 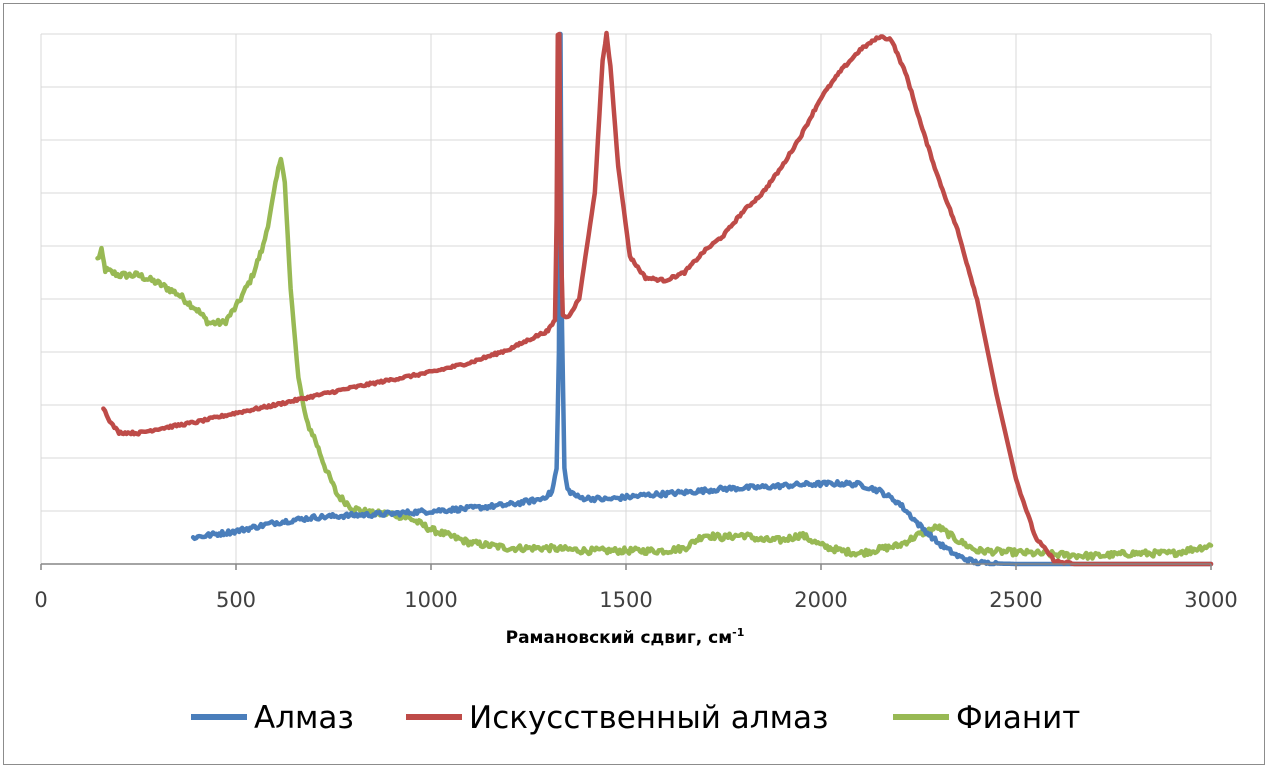 I want to click on x-axis-label: Рамановский сдвиг, см-1, so click(x=625, y=637).